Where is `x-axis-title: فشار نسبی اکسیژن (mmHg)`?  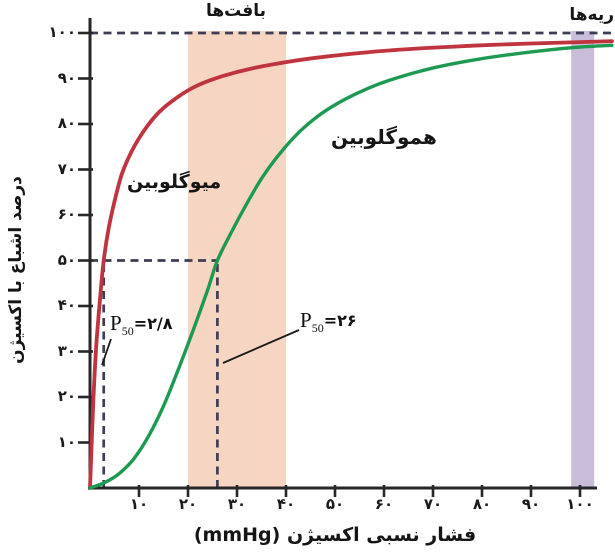
x-axis-title: فشار نسبی اکسیژن (mmHg) is located at coordinates (335, 535).